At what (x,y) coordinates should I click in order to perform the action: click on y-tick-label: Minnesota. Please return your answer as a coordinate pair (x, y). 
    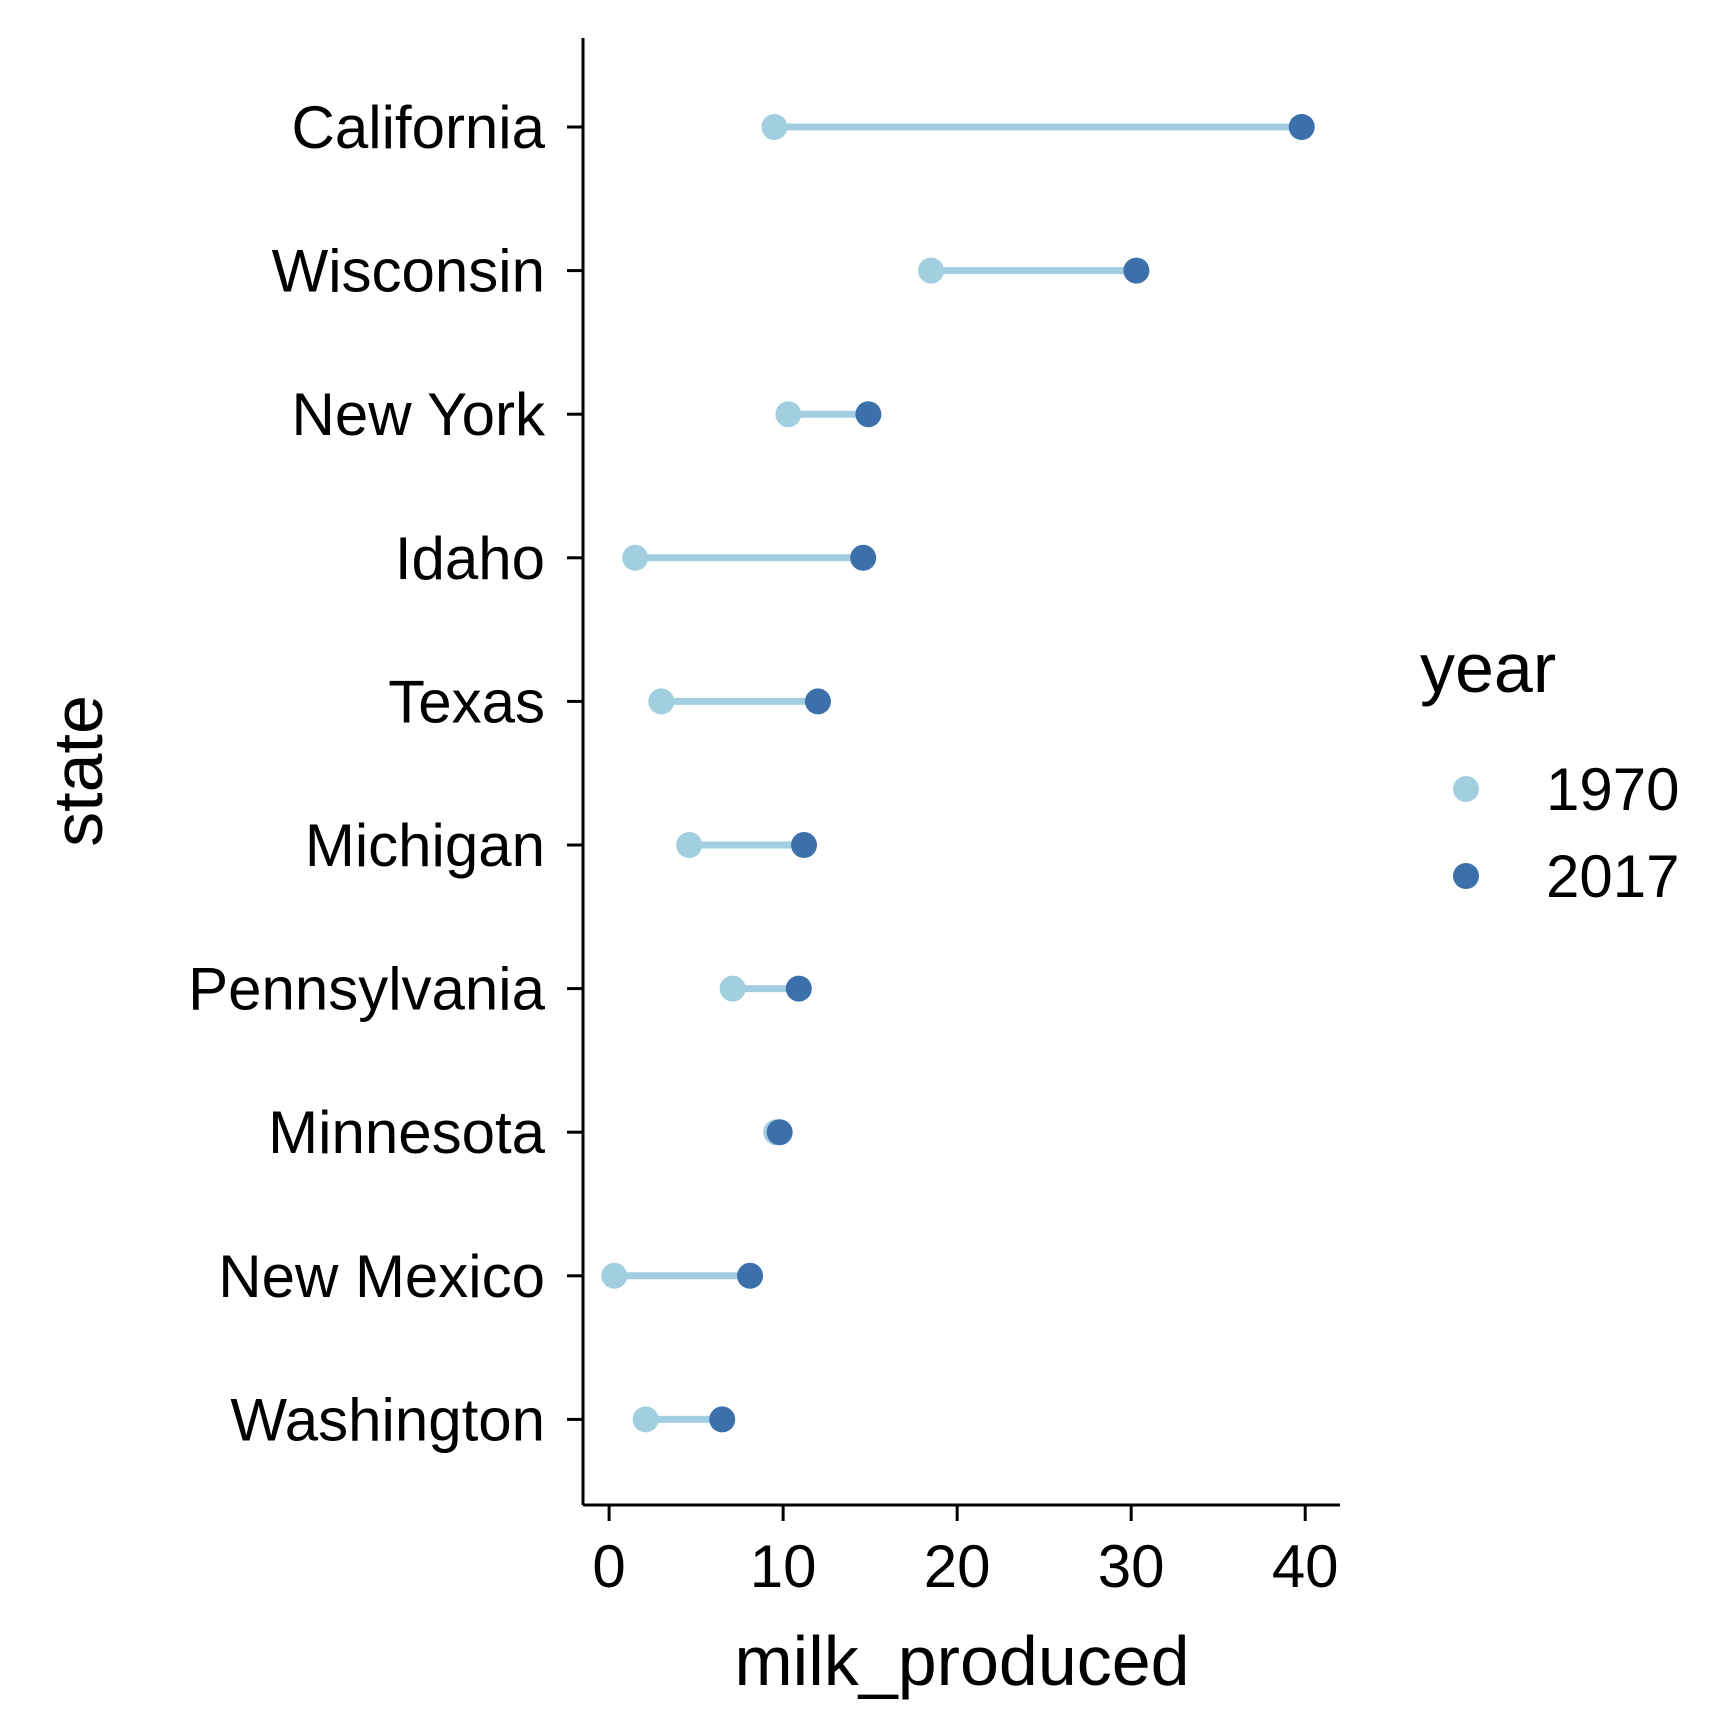
    Looking at the image, I should click on (406, 1132).